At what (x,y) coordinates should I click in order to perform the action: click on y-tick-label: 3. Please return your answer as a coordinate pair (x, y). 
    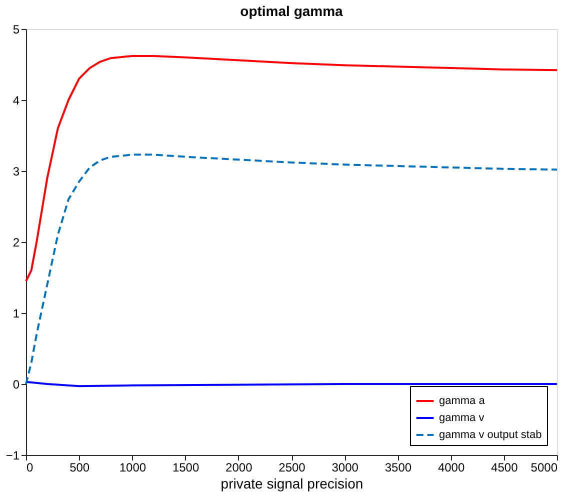
    Looking at the image, I should click on (16, 171).